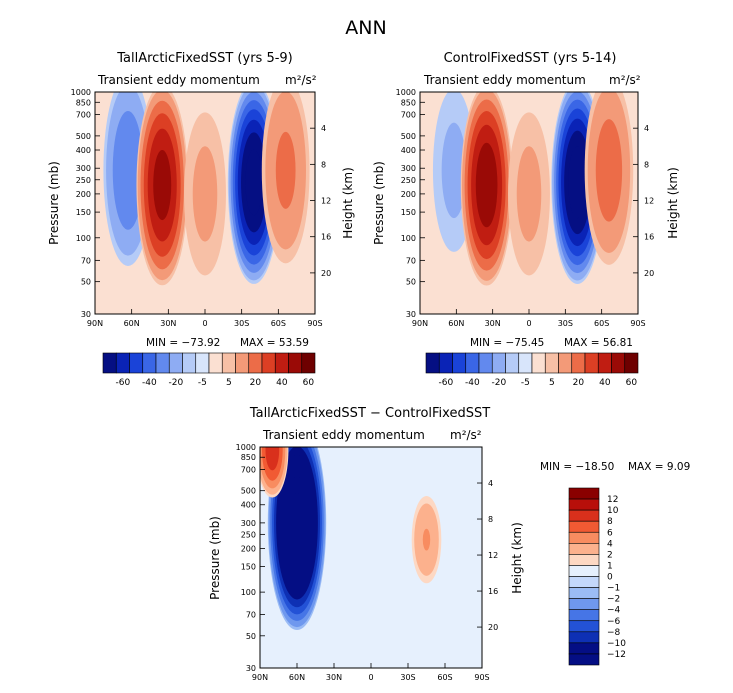 This screenshot has width=733, height=693. I want to click on panel-1-subtitle: Transient eddy momentum, so click(178, 80).